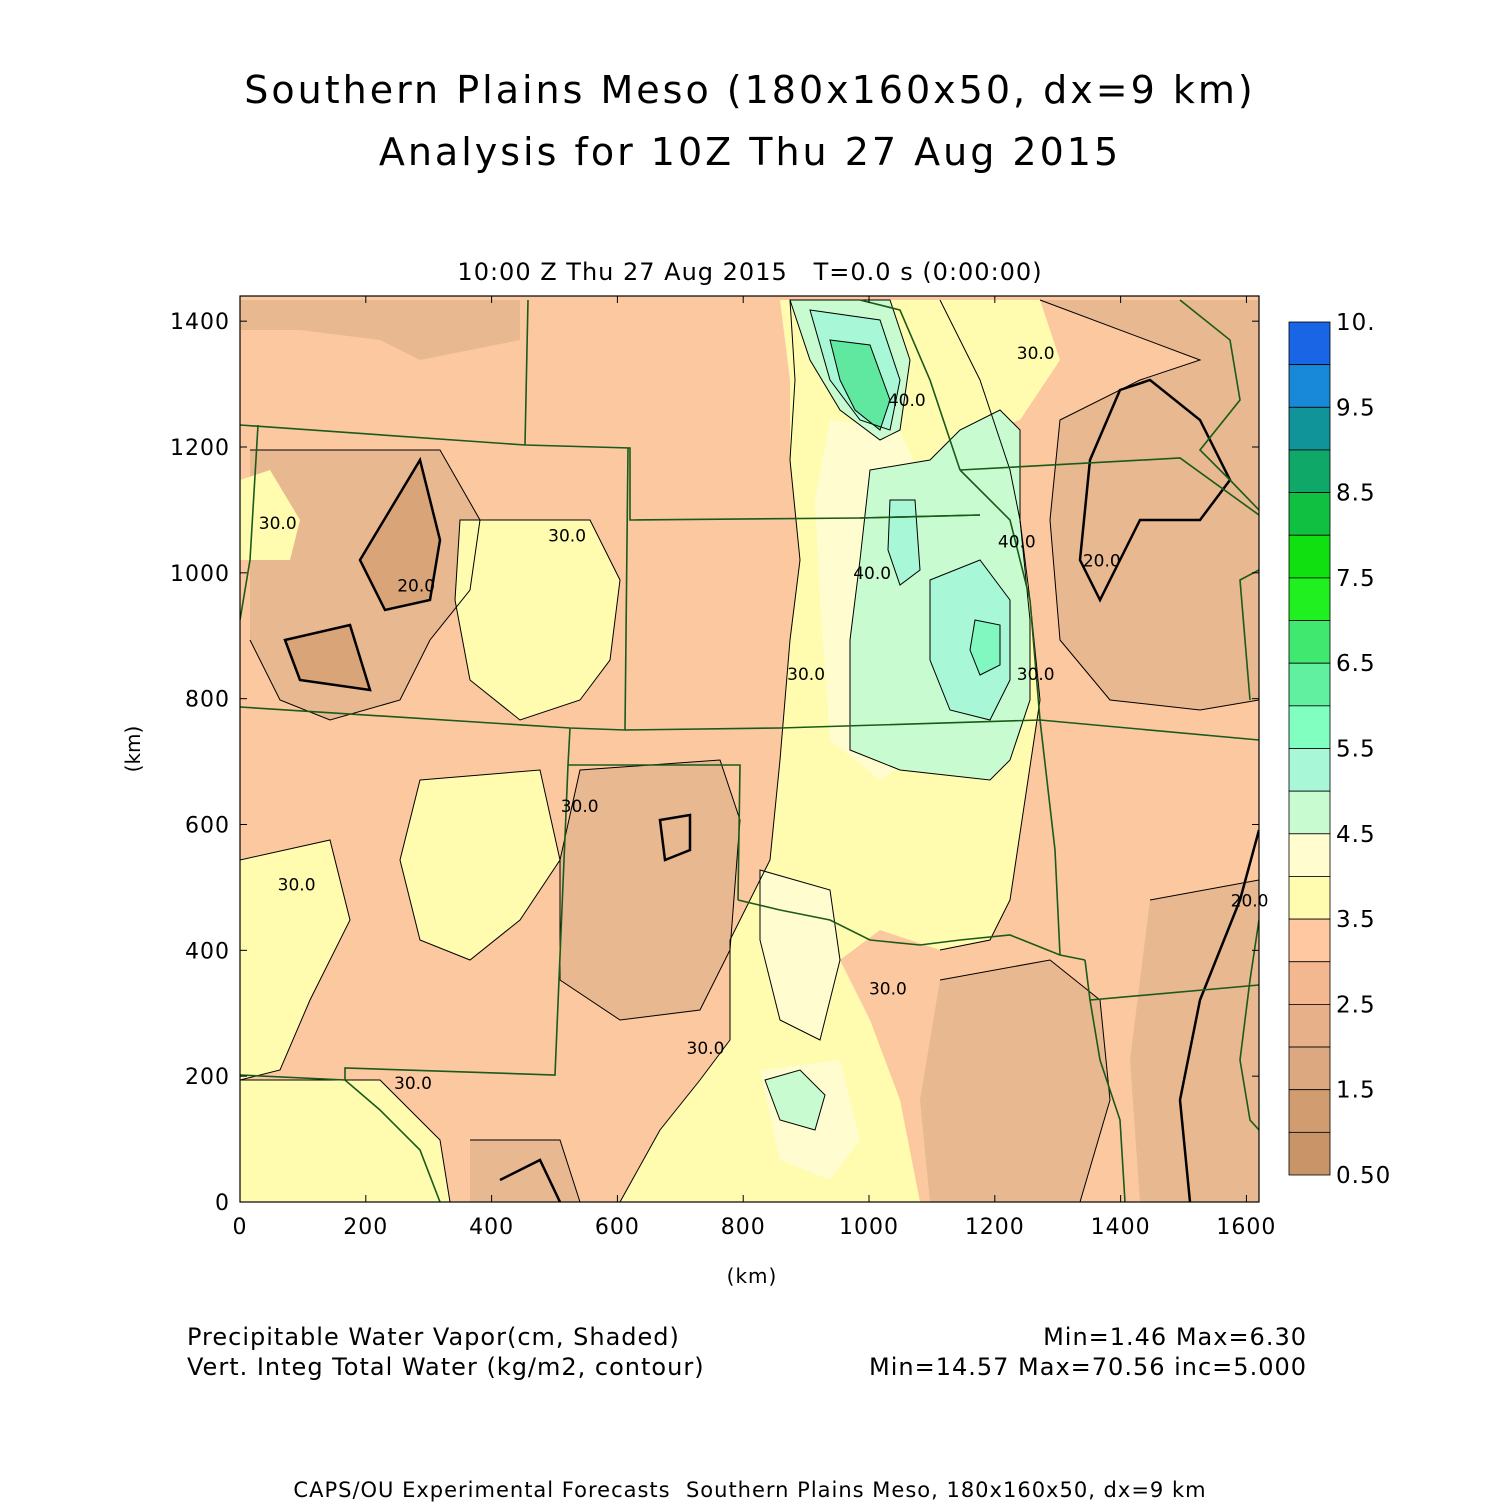 This screenshot has width=1500, height=1502. Describe the element at coordinates (626, 589) in the screenshot. I see `boundary-co-ks` at that location.